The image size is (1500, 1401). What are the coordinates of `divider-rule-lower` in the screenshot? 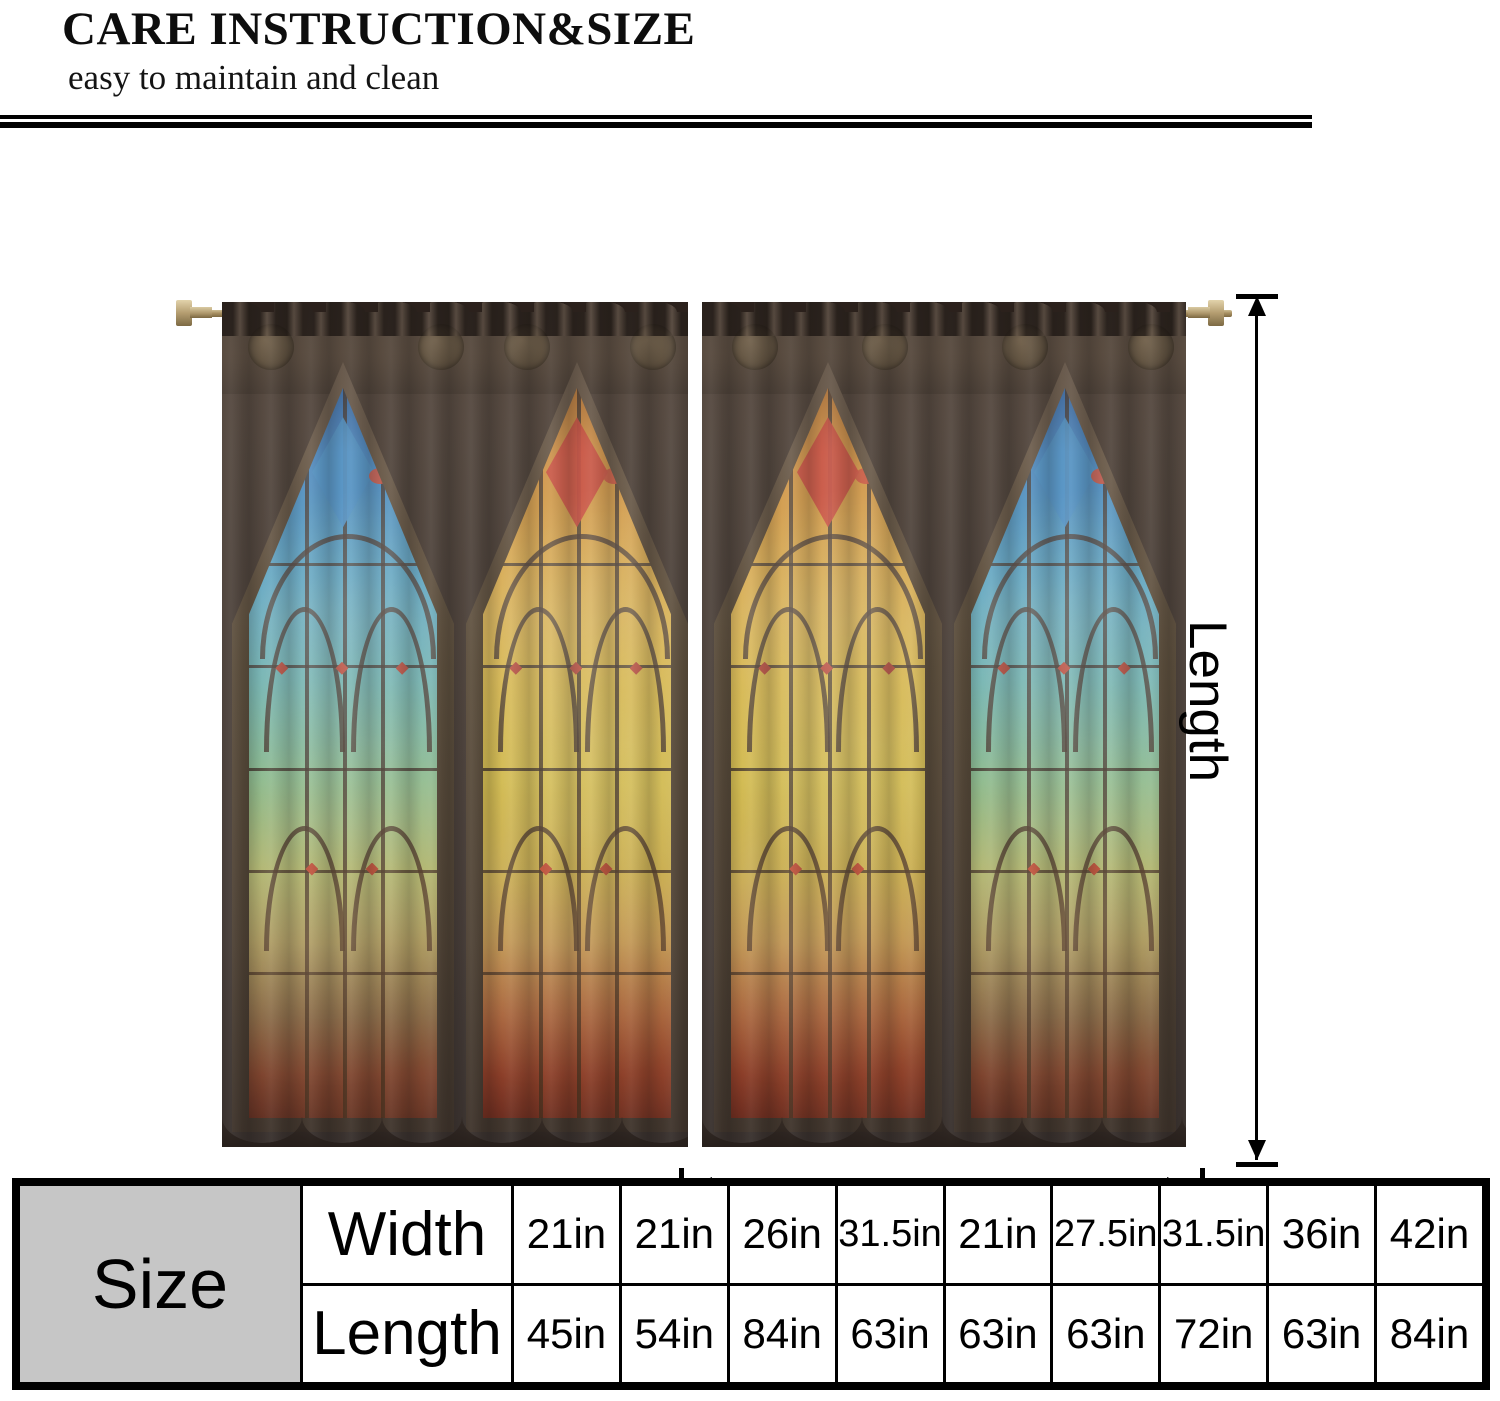 It's located at (656, 125).